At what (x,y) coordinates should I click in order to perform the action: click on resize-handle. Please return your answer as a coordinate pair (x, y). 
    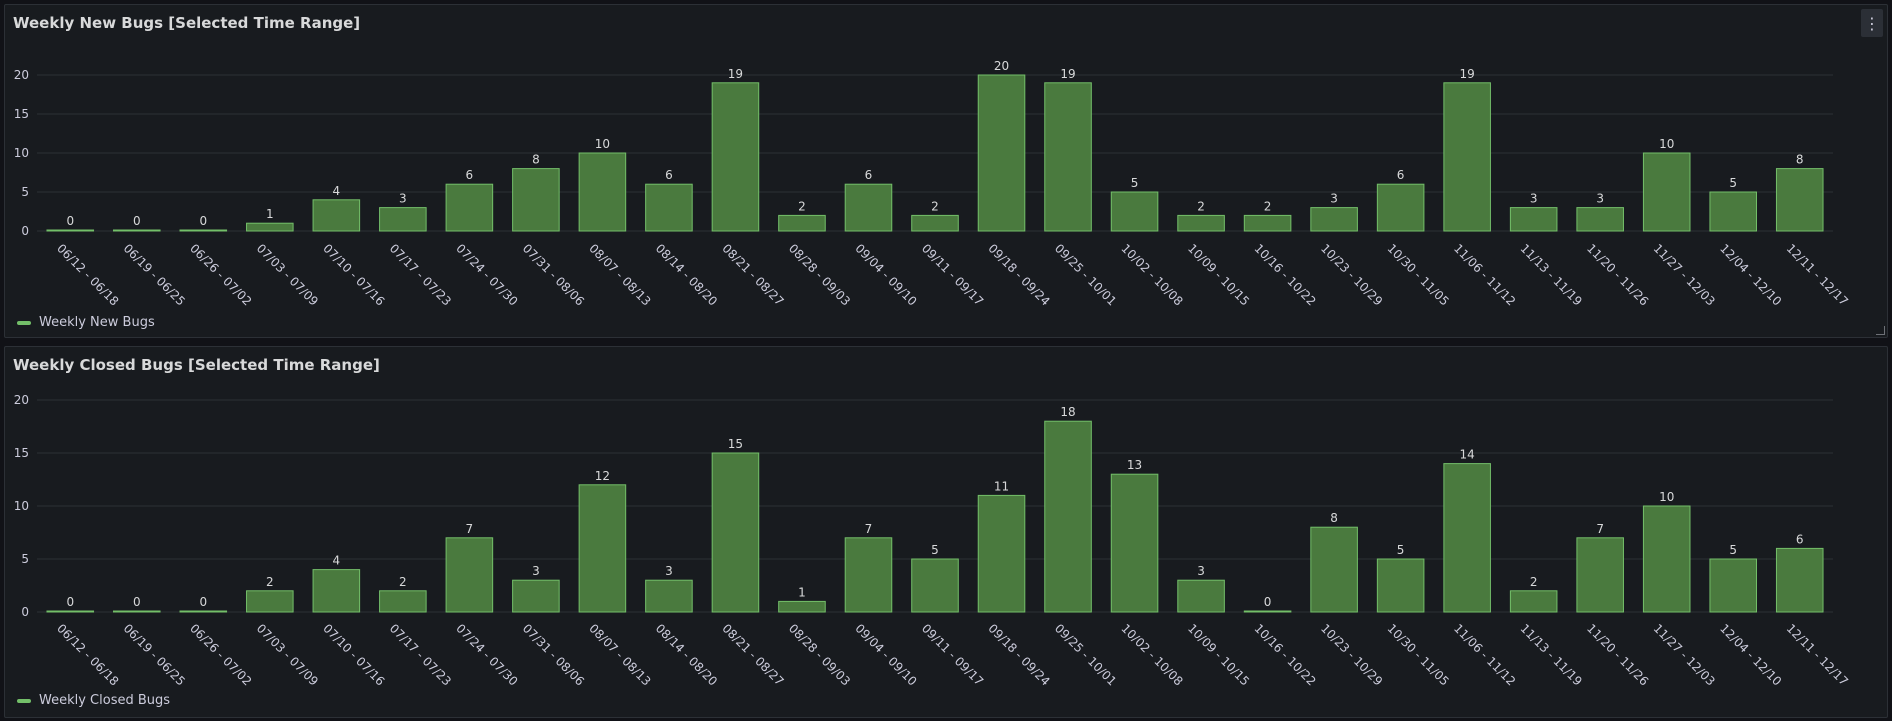
    Looking at the image, I should click on (1880, 330).